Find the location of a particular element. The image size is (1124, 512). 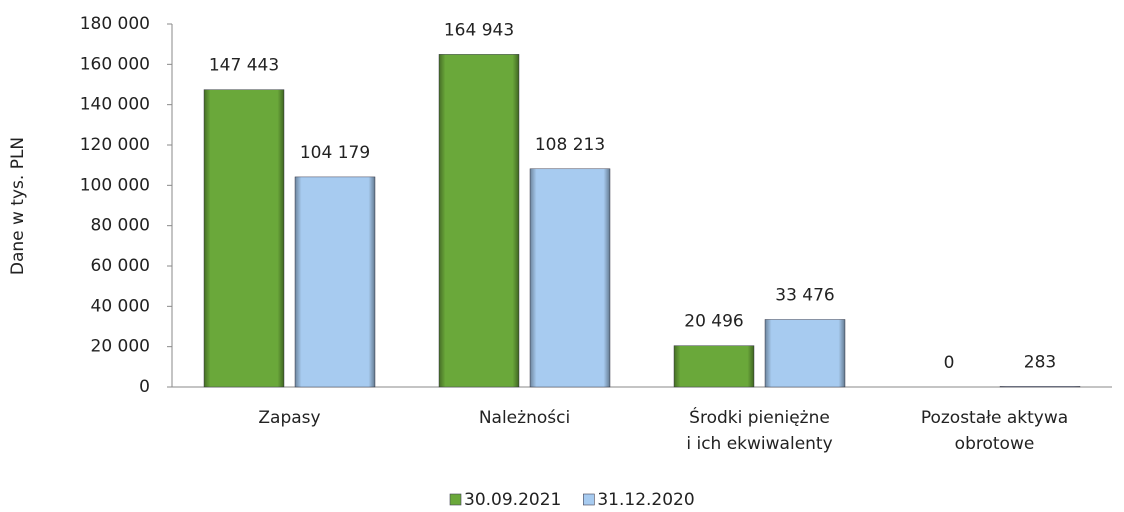

data-label: 104 179 is located at coordinates (335, 153).